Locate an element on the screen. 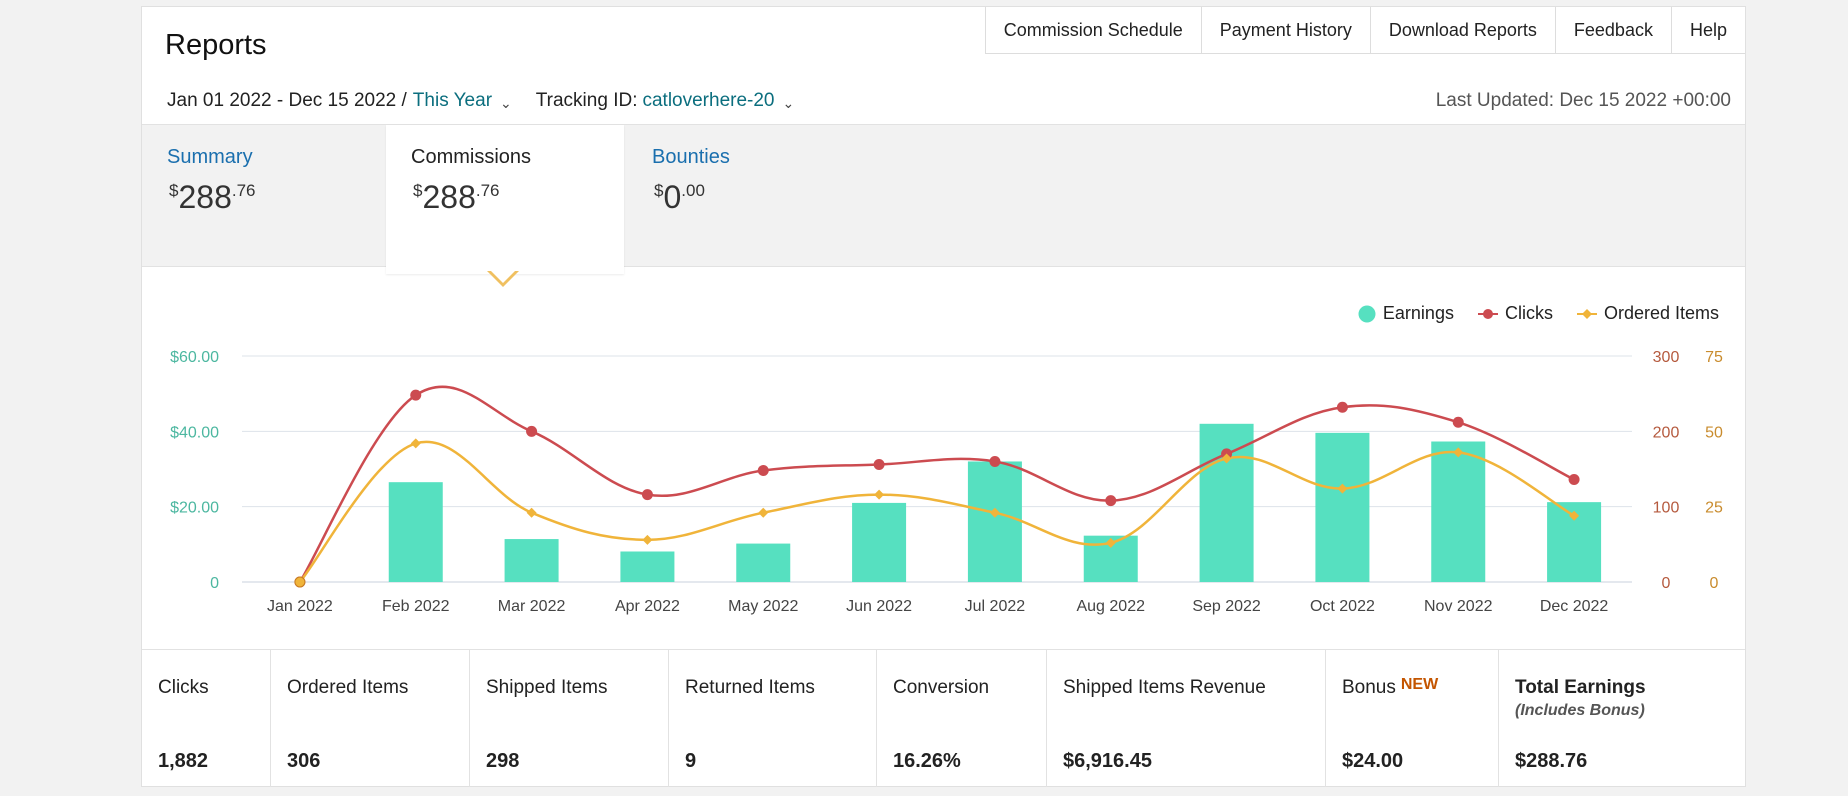 The height and width of the screenshot is (796, 1848). period-dropdown: This Year ⌄ is located at coordinates (462, 101).